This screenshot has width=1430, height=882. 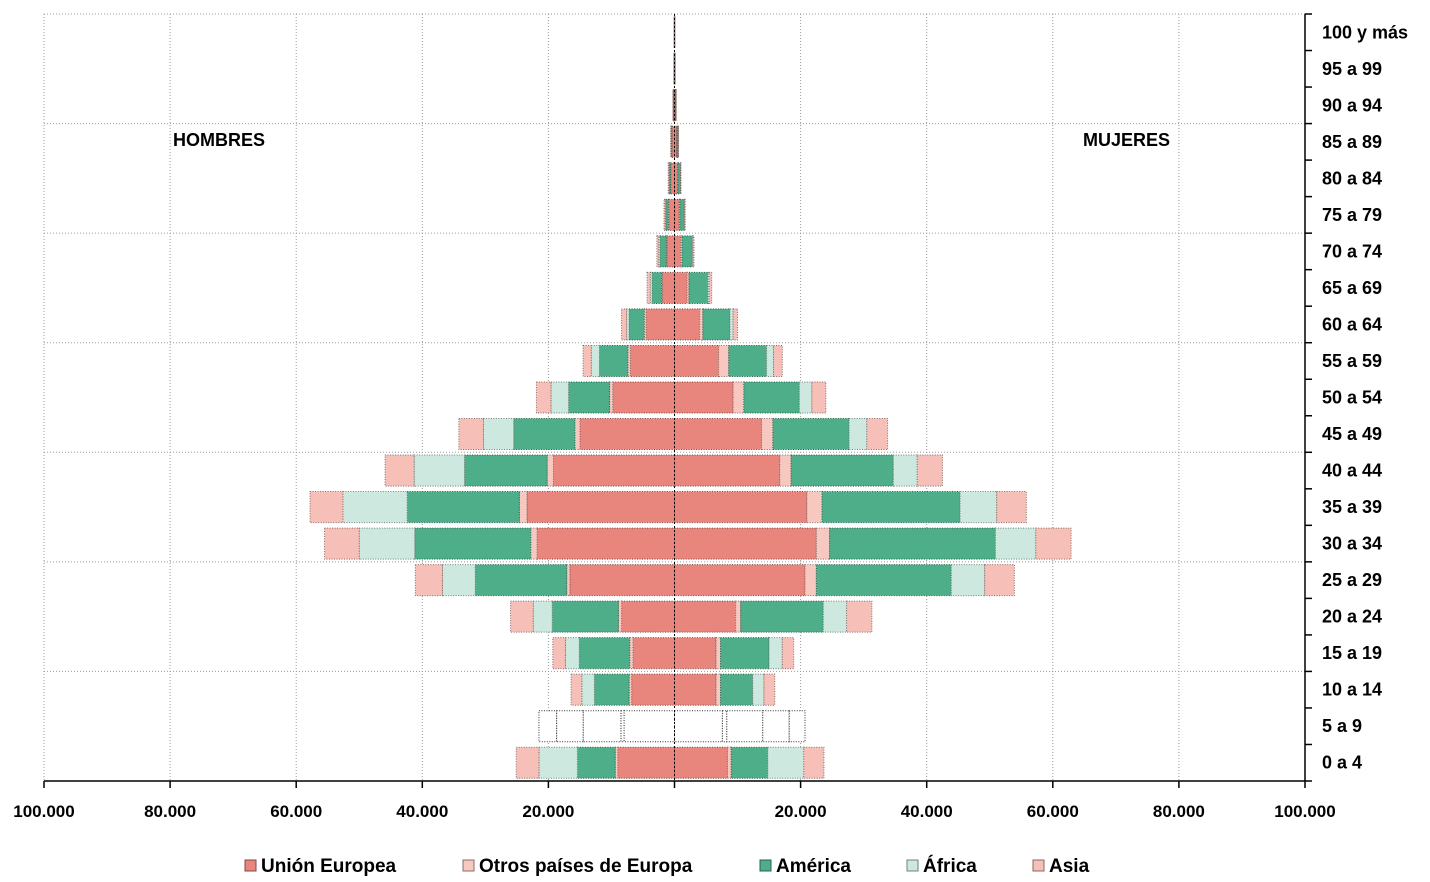 What do you see at coordinates (1352, 690) in the screenshot?
I see `y-tick-label: 10 a 14` at bounding box center [1352, 690].